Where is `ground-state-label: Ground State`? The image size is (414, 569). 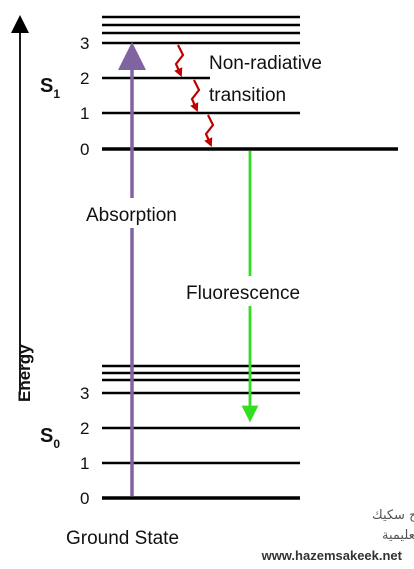
ground-state-label: Ground State is located at coordinates (122, 538).